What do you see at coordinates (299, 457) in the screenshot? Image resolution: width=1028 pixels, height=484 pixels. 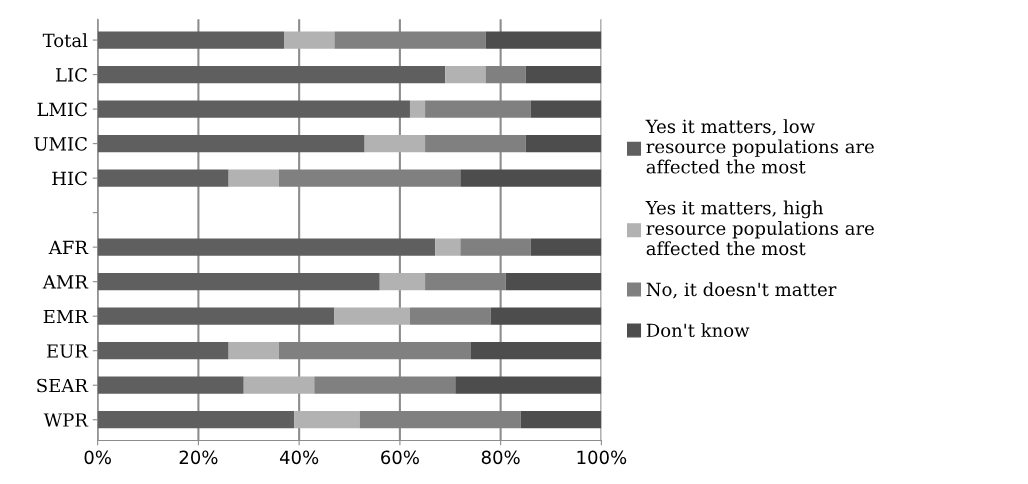 I see `x-tick-label: 40%` at bounding box center [299, 457].